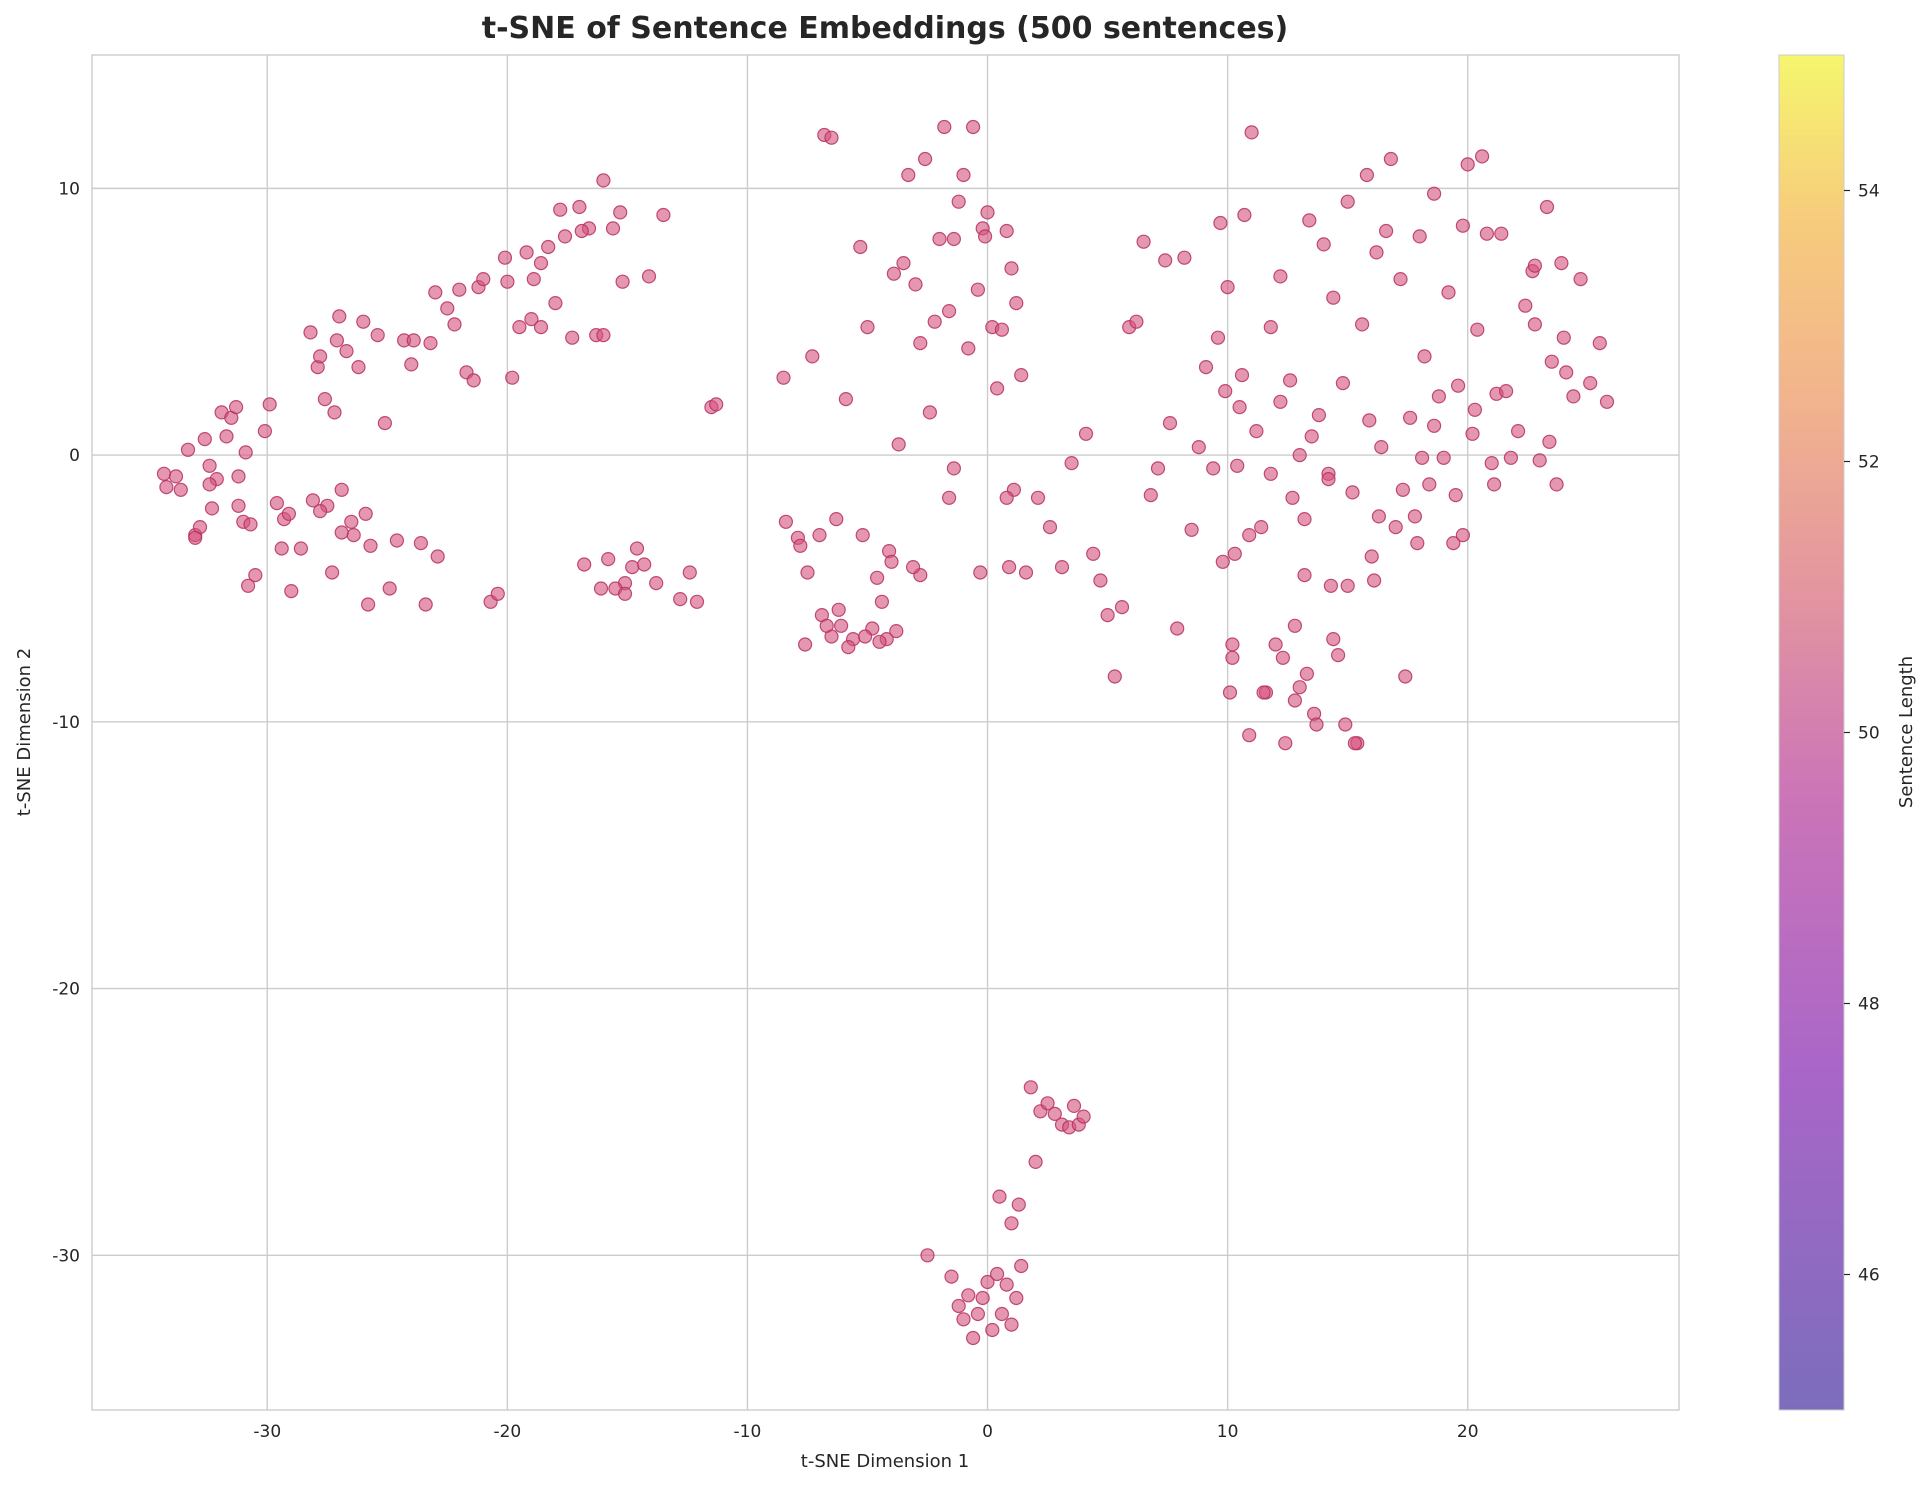  What do you see at coordinates (69, 189) in the screenshot?
I see `y-tick-label: 10` at bounding box center [69, 189].